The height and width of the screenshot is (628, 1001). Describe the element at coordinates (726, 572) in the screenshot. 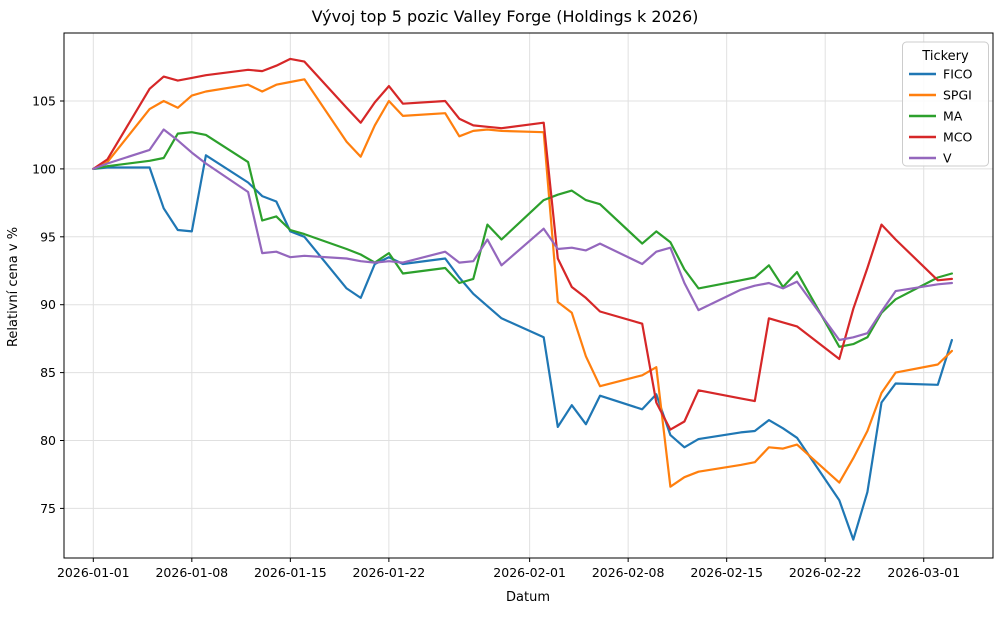

I see `x-tick-label: 2026-02-15` at that location.